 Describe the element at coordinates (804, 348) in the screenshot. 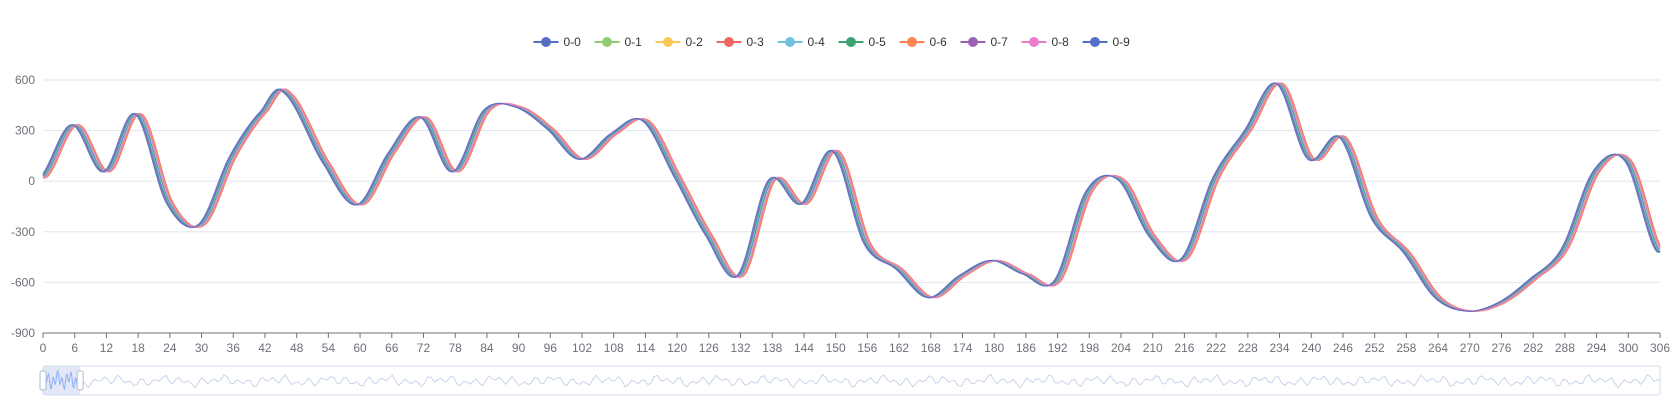

I see `x-tick-label: 144` at that location.